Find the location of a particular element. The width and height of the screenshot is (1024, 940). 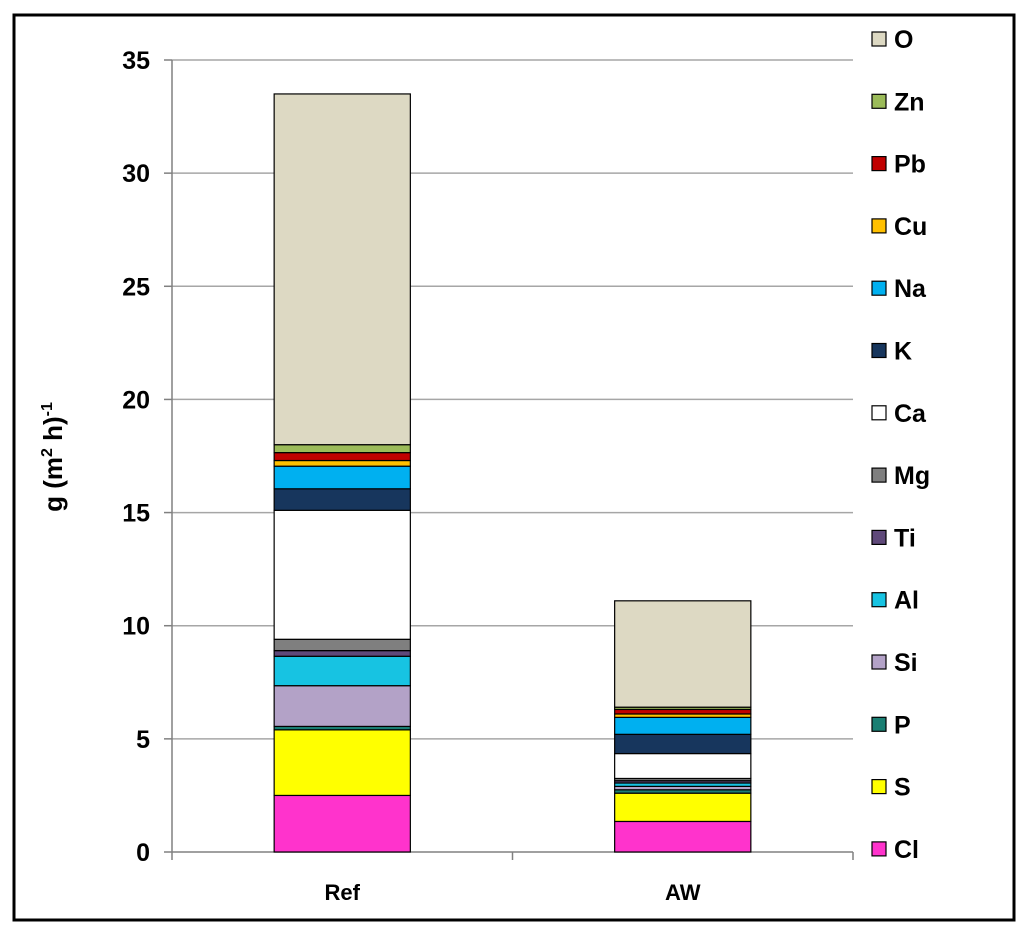

bar-segment-aw-s is located at coordinates (683, 807).